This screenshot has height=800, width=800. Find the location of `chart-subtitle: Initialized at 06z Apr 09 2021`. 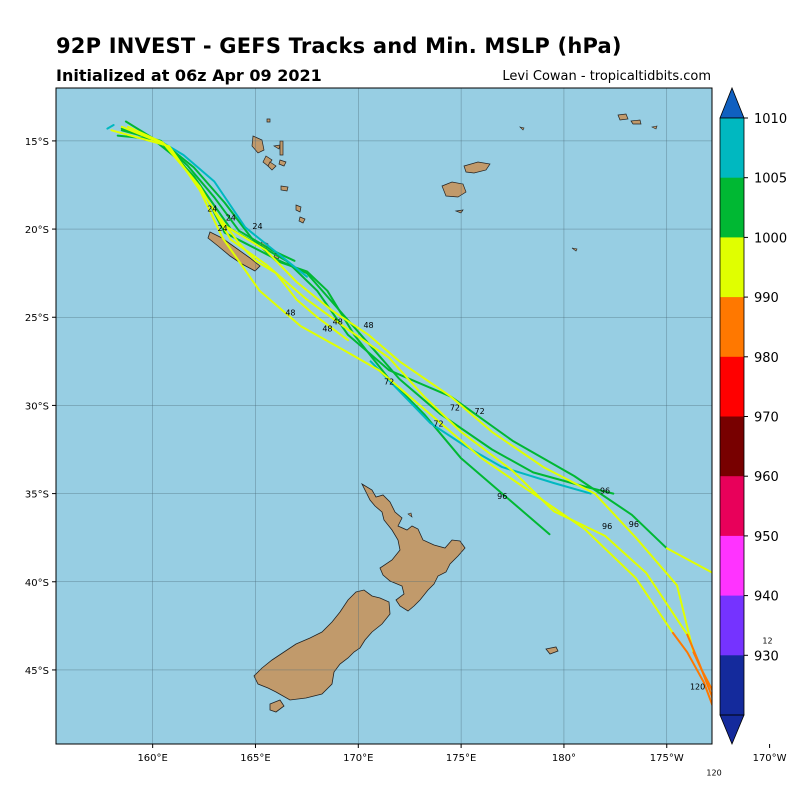

chart-subtitle: Initialized at 06z Apr 09 2021 is located at coordinates (189, 75).